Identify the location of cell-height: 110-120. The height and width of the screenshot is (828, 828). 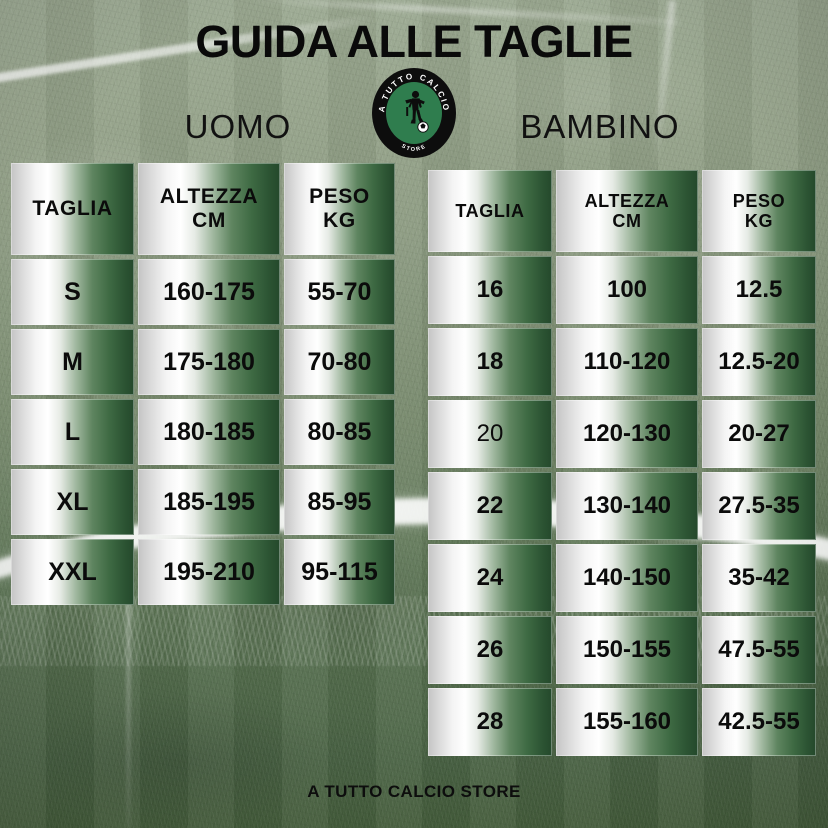
(627, 362).